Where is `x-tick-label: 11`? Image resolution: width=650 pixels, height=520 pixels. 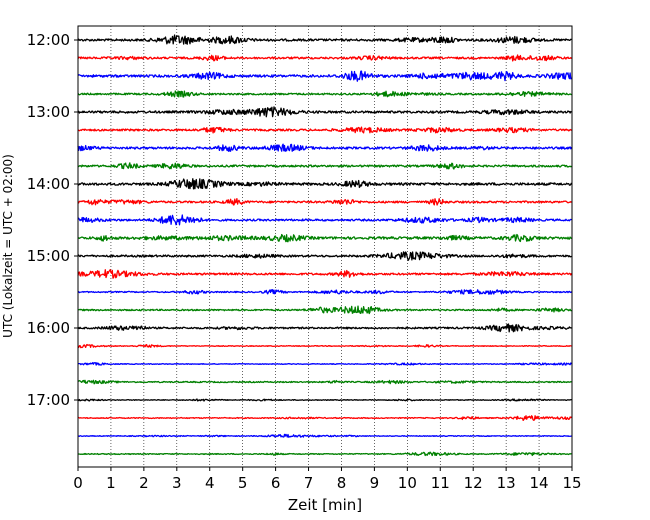
x-tick-label: 11 is located at coordinates (440, 483).